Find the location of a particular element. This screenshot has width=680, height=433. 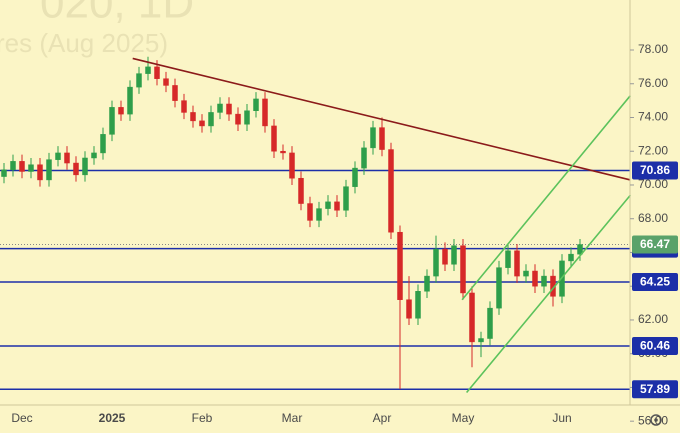

y-tick-label: 74.00 is located at coordinates (653, 117).